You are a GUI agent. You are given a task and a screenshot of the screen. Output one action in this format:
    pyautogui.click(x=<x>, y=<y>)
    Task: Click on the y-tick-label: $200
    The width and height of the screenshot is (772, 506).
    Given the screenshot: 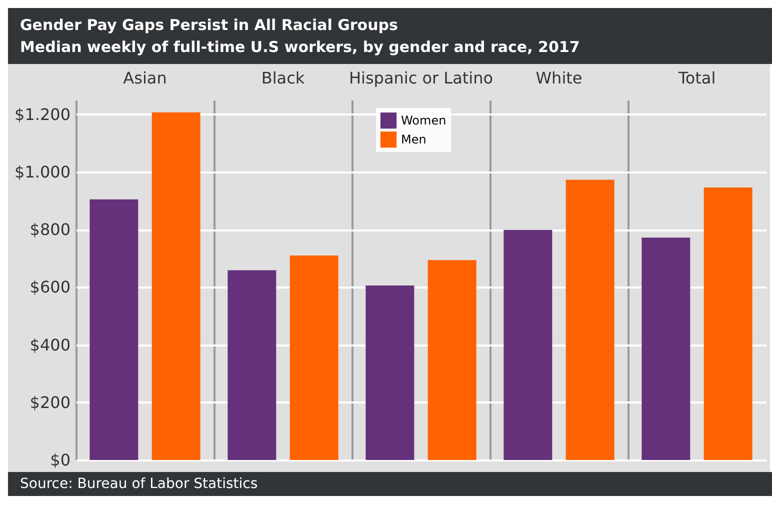 What is the action you would take?
    pyautogui.click(x=50, y=402)
    